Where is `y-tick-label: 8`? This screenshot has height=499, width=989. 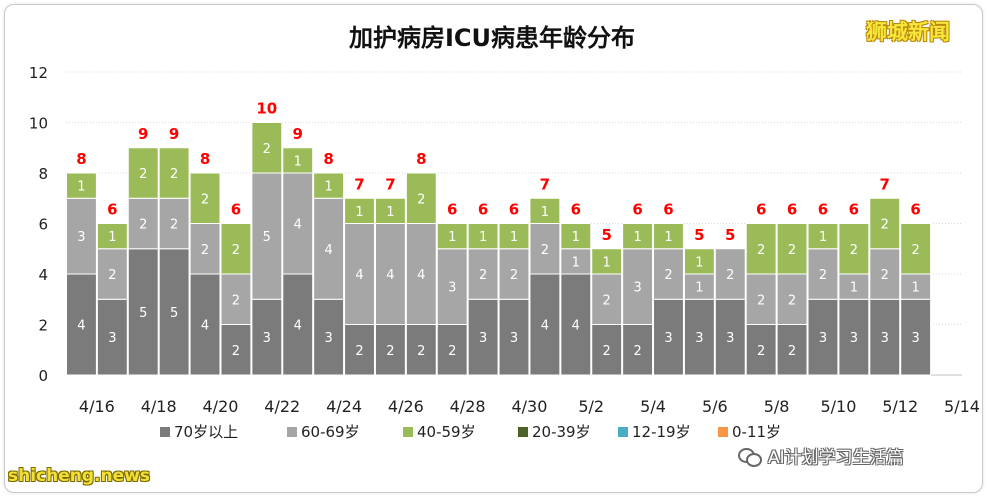 y-tick-label: 8 is located at coordinates (43, 174).